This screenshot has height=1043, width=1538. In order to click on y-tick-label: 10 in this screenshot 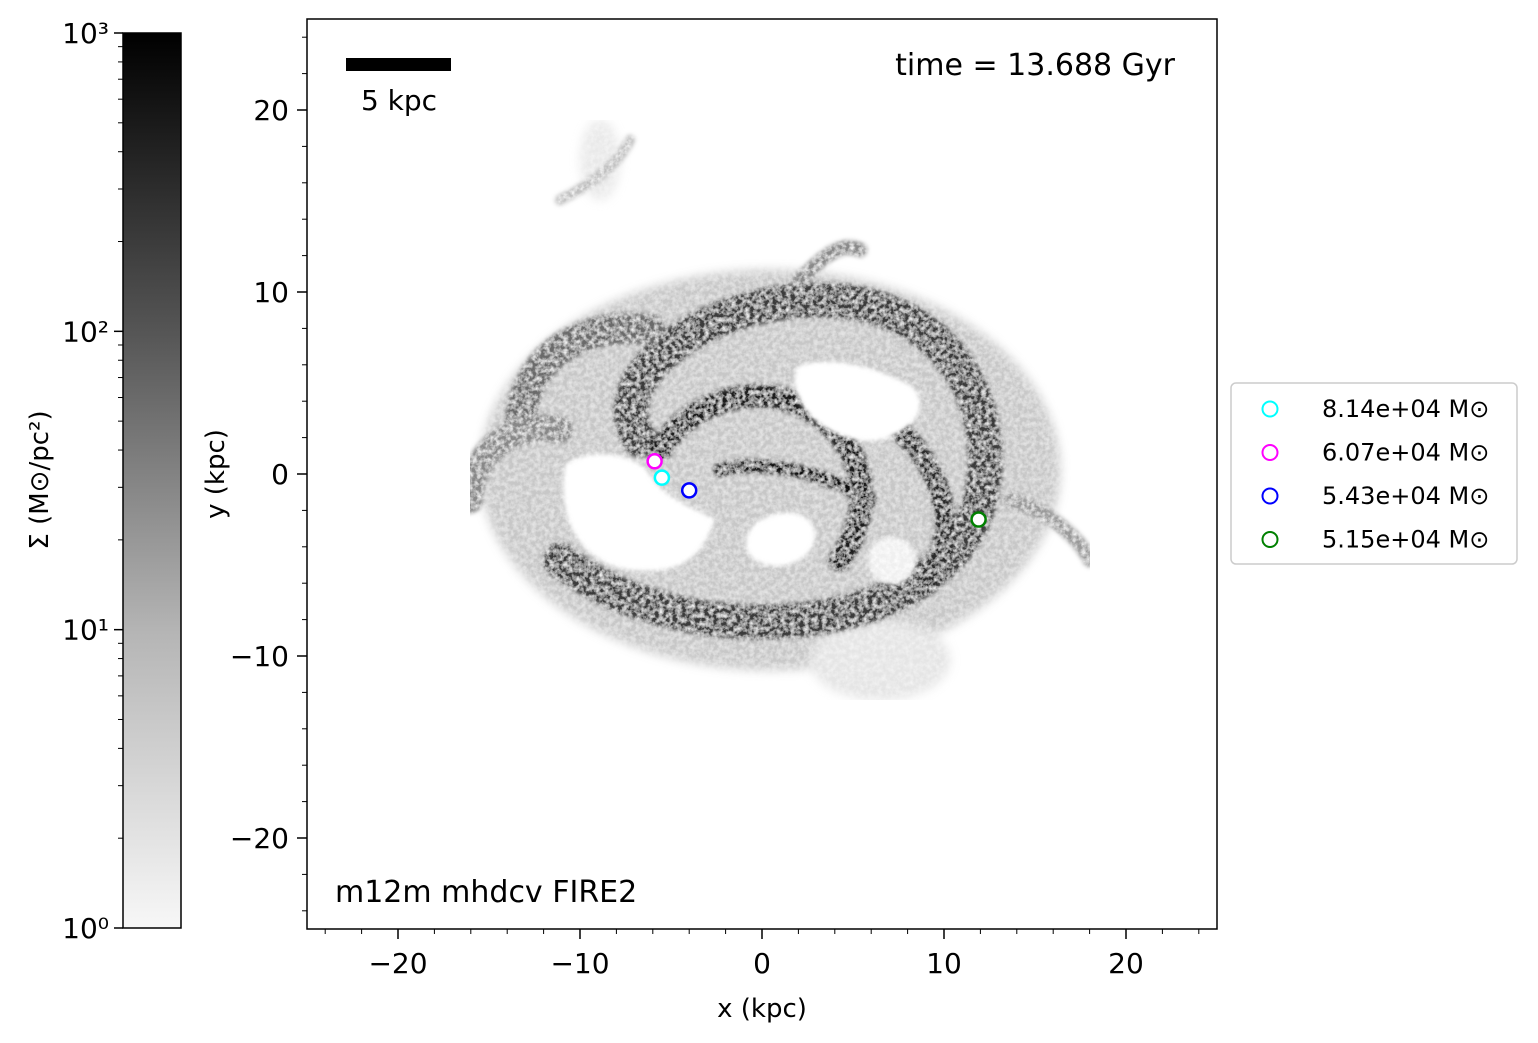, I will do `click(271, 292)`.